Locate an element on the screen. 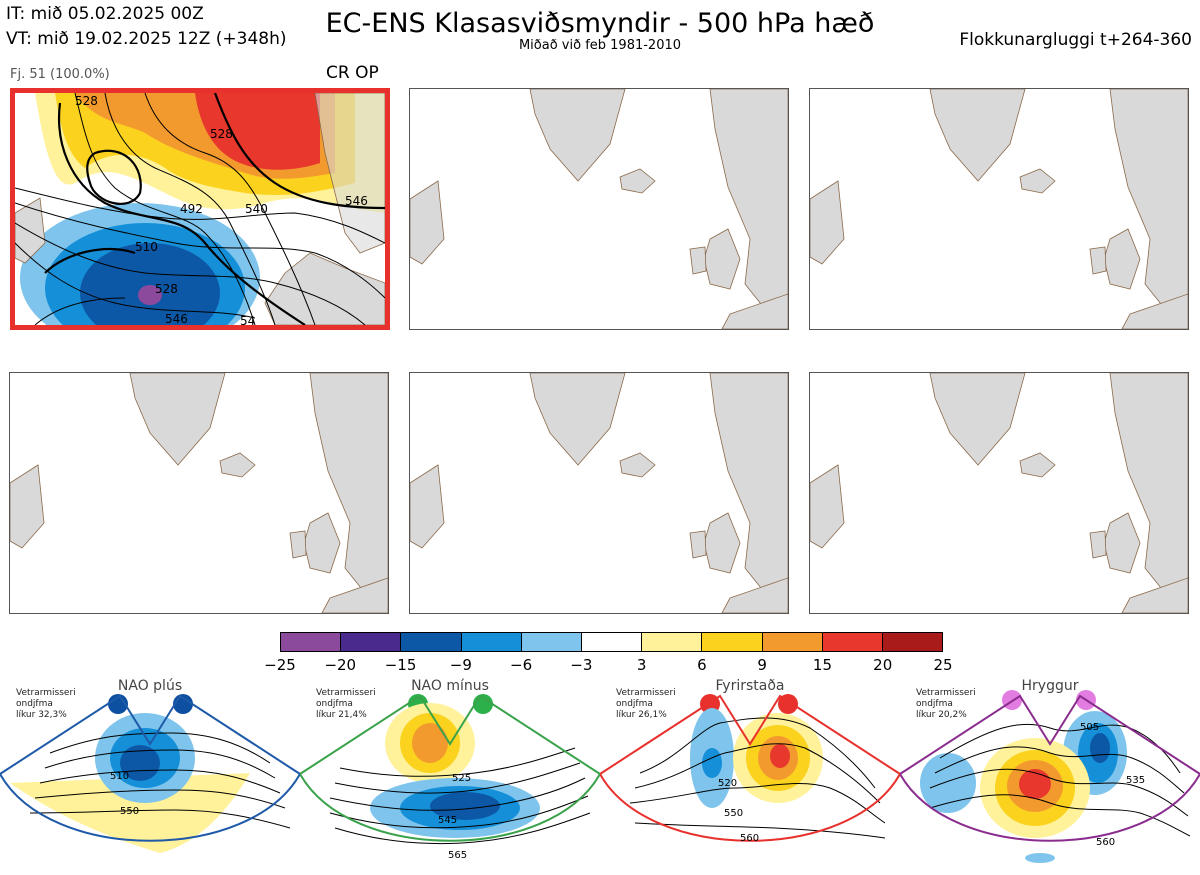 Image resolution: width=1200 pixels, height=875 pixels. regime-stats: Vetrarmisseri ondjfma líkur 20,2% is located at coordinates (946, 704).